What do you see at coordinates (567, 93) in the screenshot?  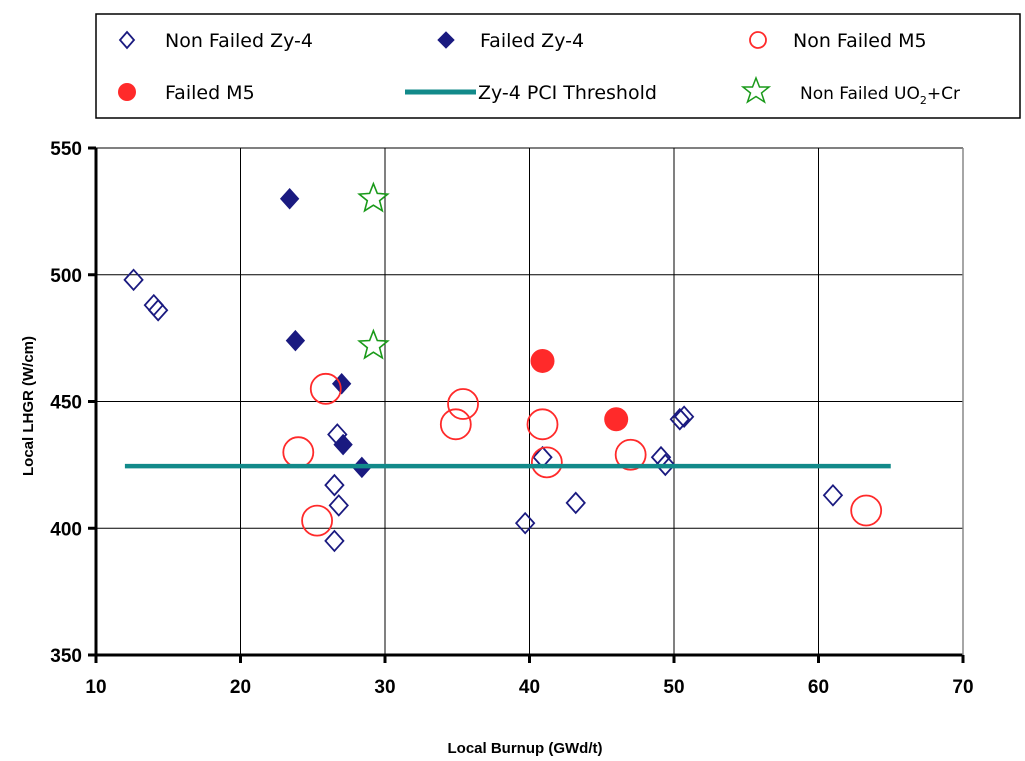 I see `legend-label: Zy-4 PCI Threshold` at bounding box center [567, 93].